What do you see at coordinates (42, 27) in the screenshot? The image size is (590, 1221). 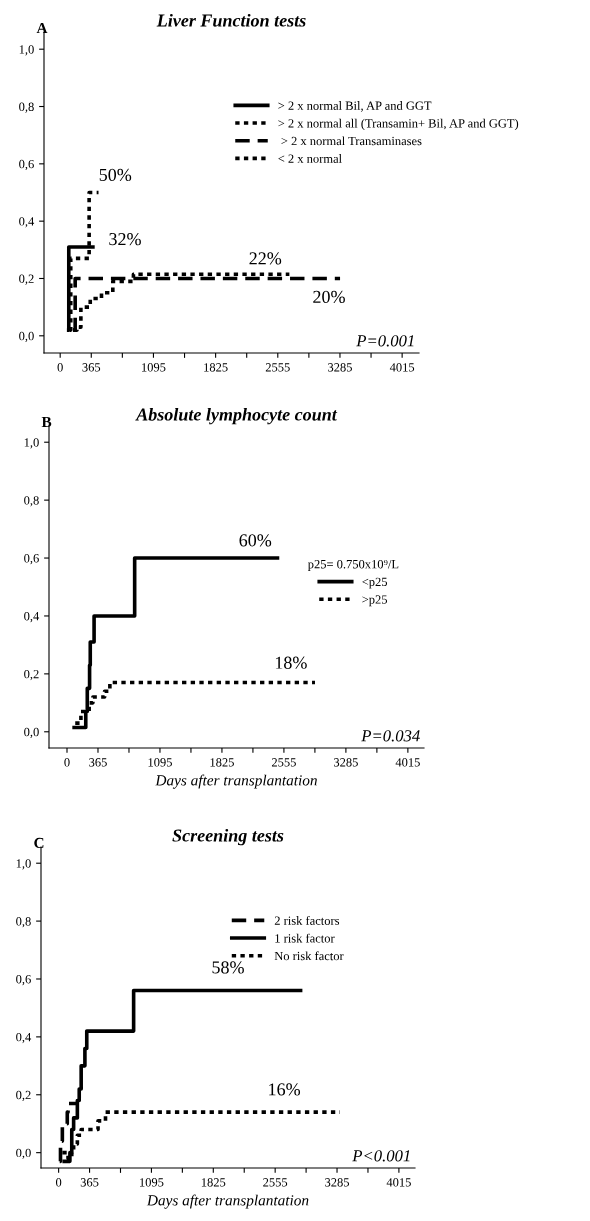 I see `annotation: A` at bounding box center [42, 27].